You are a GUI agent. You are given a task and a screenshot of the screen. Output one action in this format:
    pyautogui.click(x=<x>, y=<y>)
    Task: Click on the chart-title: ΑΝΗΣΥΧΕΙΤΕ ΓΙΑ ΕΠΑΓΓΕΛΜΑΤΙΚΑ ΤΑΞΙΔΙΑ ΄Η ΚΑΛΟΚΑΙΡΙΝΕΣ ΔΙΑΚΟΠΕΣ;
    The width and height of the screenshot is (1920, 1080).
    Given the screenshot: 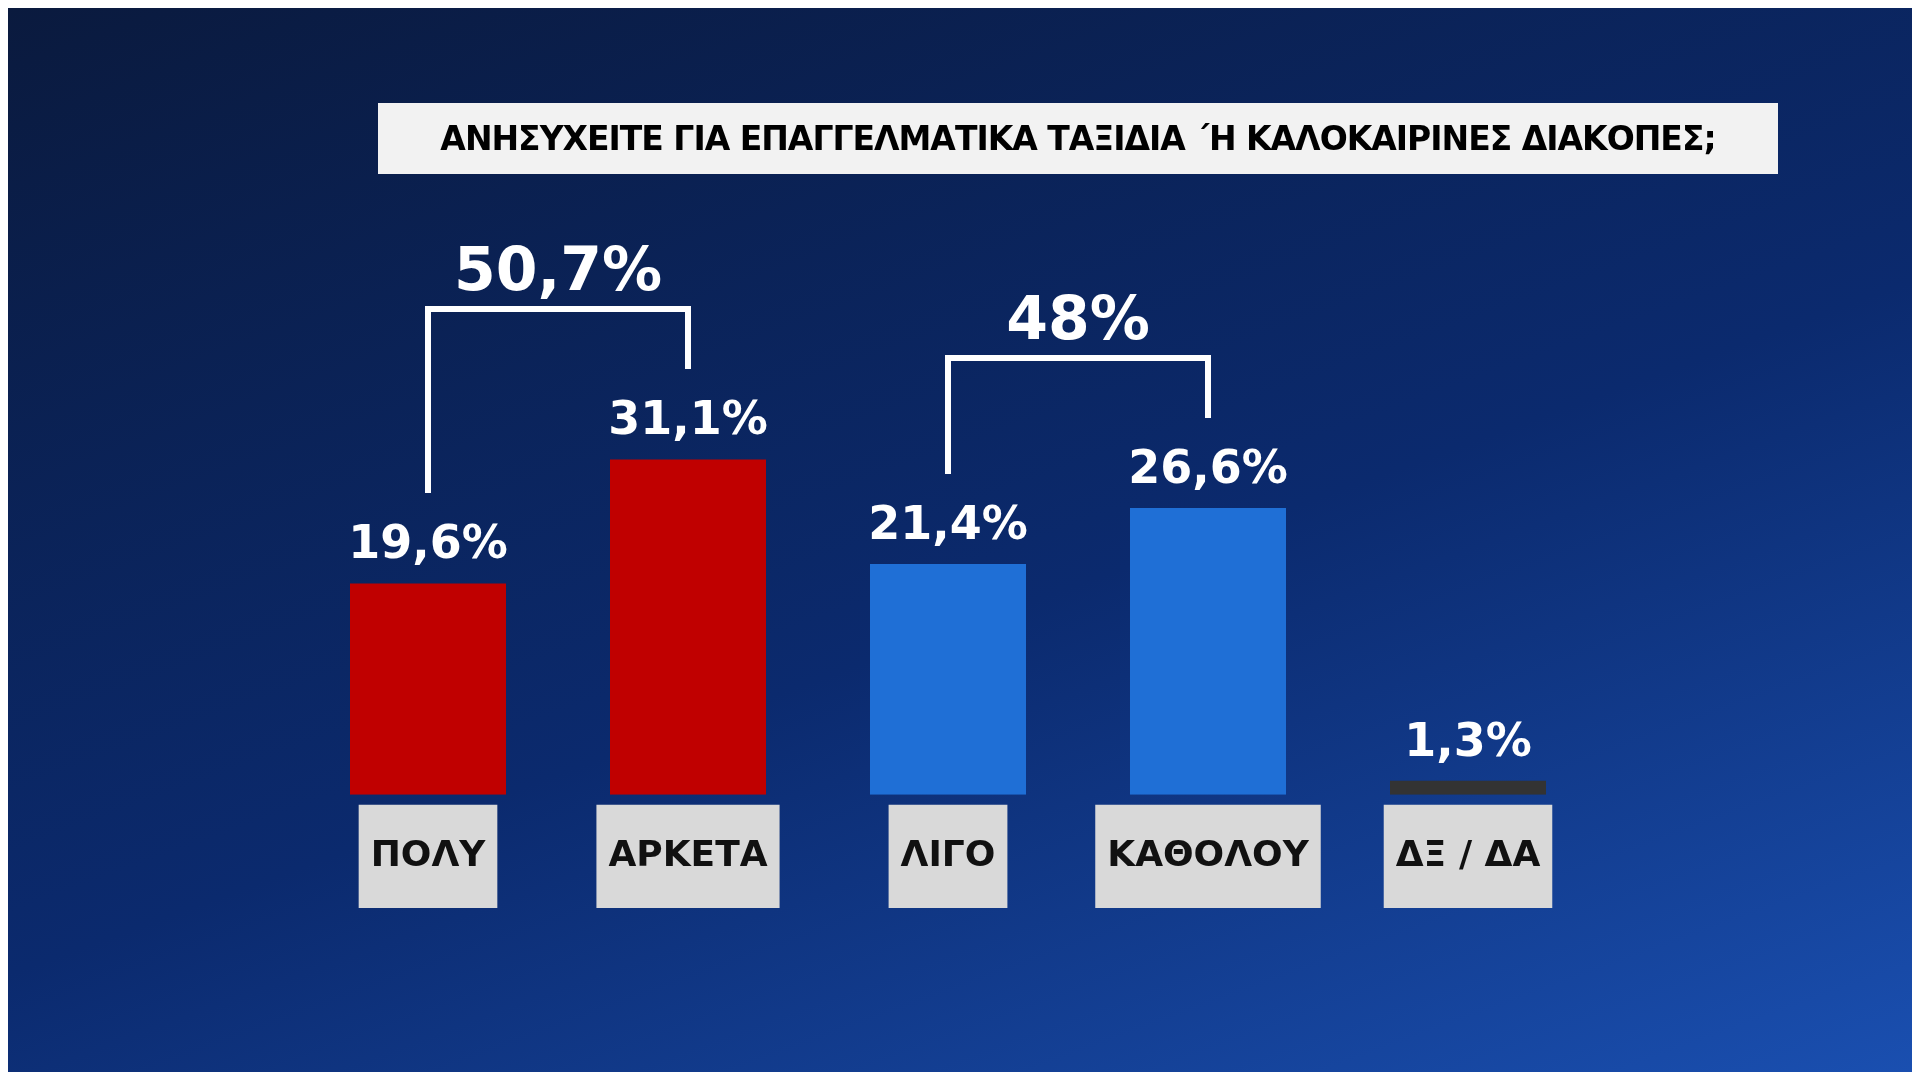 What is the action you would take?
    pyautogui.click(x=1078, y=138)
    